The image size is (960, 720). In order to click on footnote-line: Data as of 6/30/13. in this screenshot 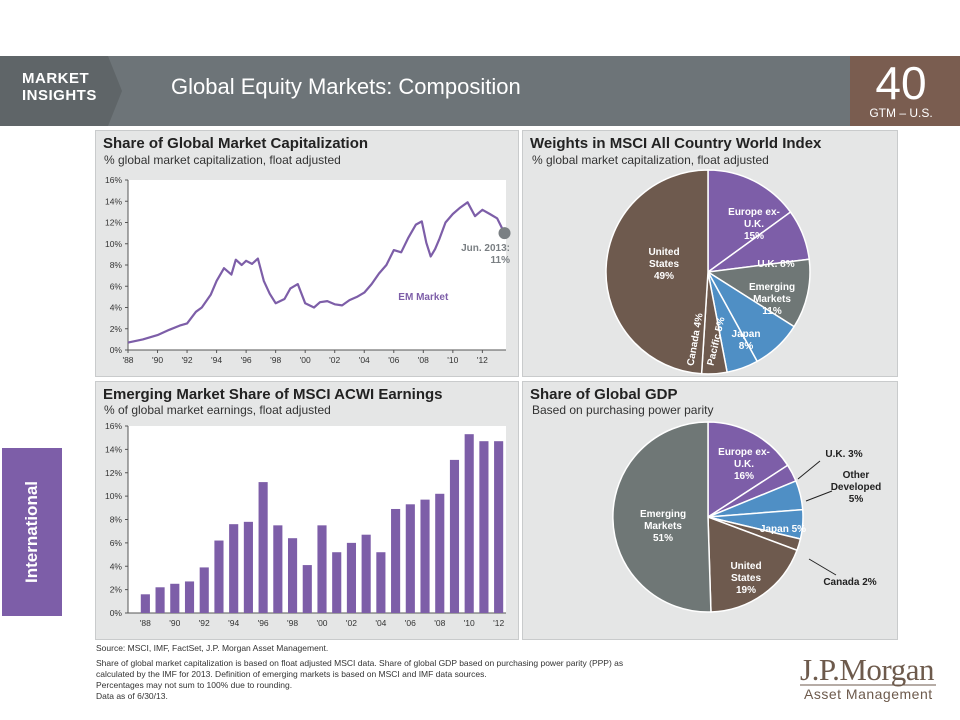, I will do `click(132, 696)`.